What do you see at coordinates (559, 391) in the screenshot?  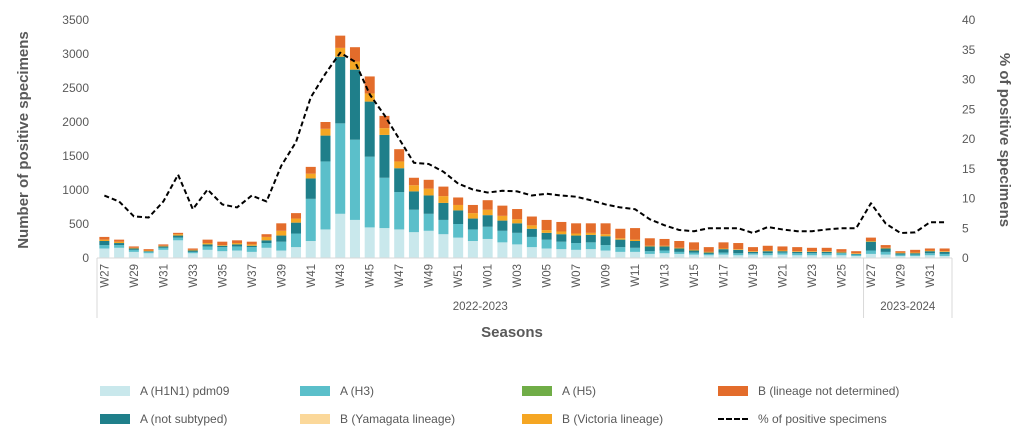 I see `legend-item-h5: A (H5)` at bounding box center [559, 391].